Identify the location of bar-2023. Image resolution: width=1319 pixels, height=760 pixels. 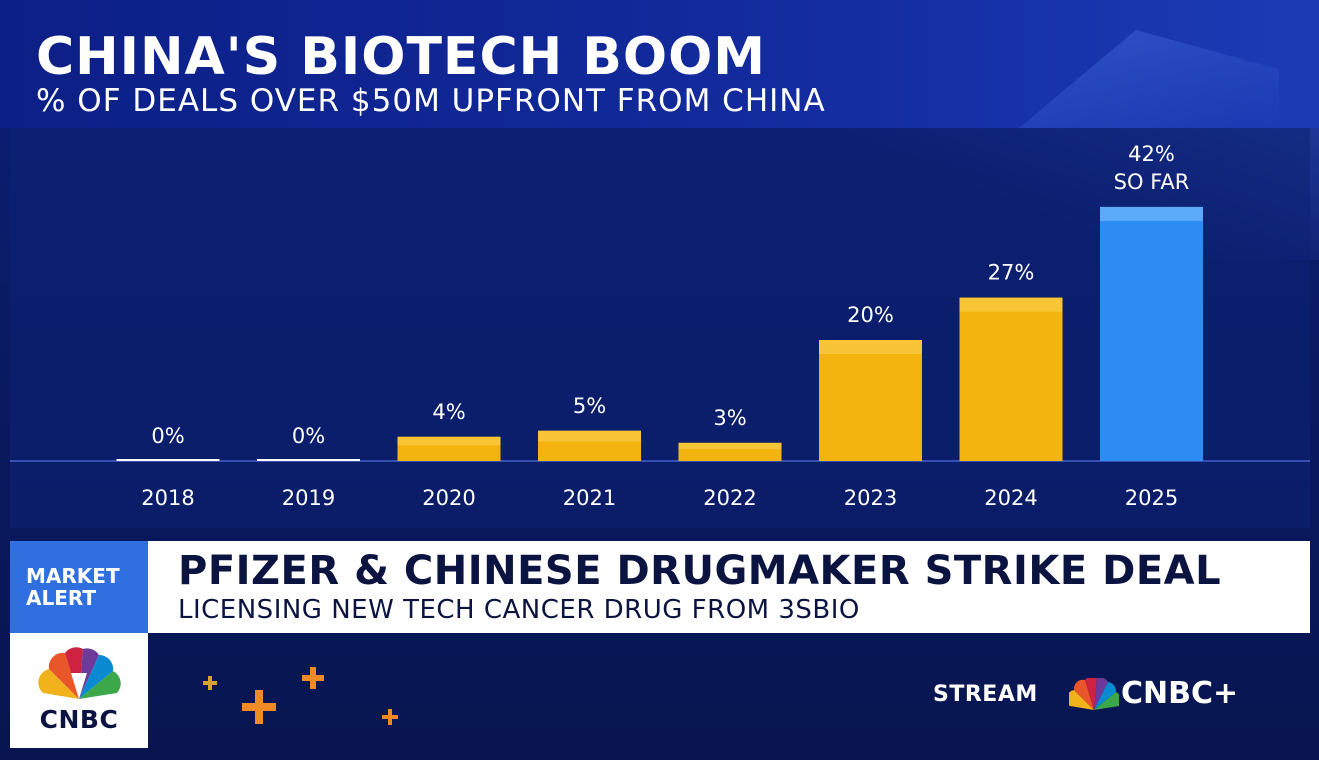
(870, 400).